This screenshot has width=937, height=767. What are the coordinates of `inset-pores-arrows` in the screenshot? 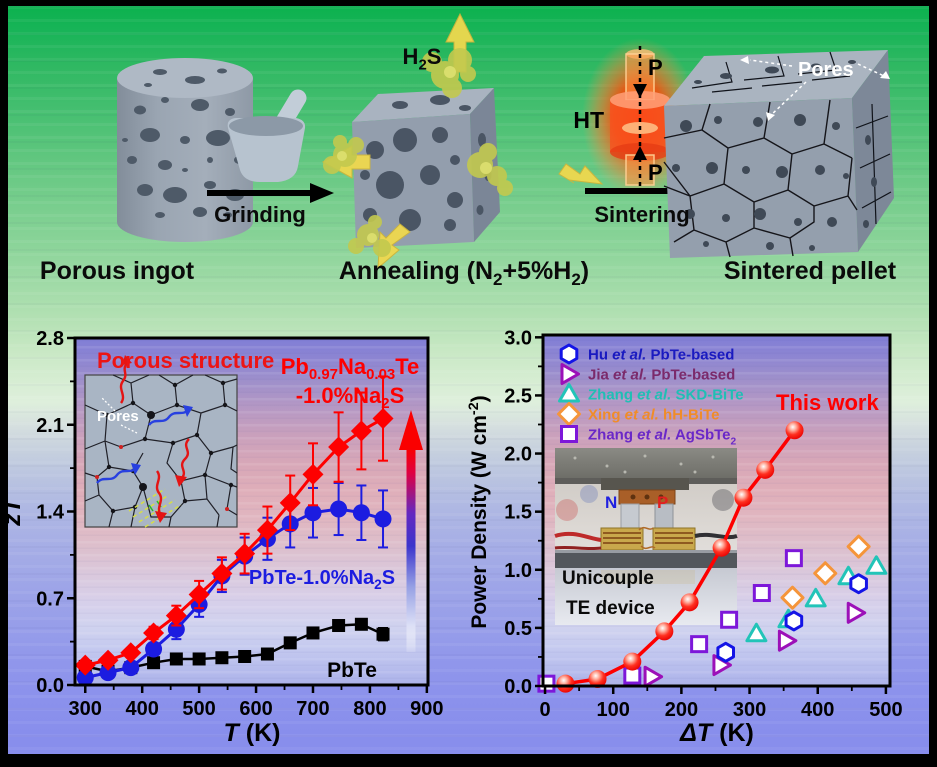 It's located at (119, 415).